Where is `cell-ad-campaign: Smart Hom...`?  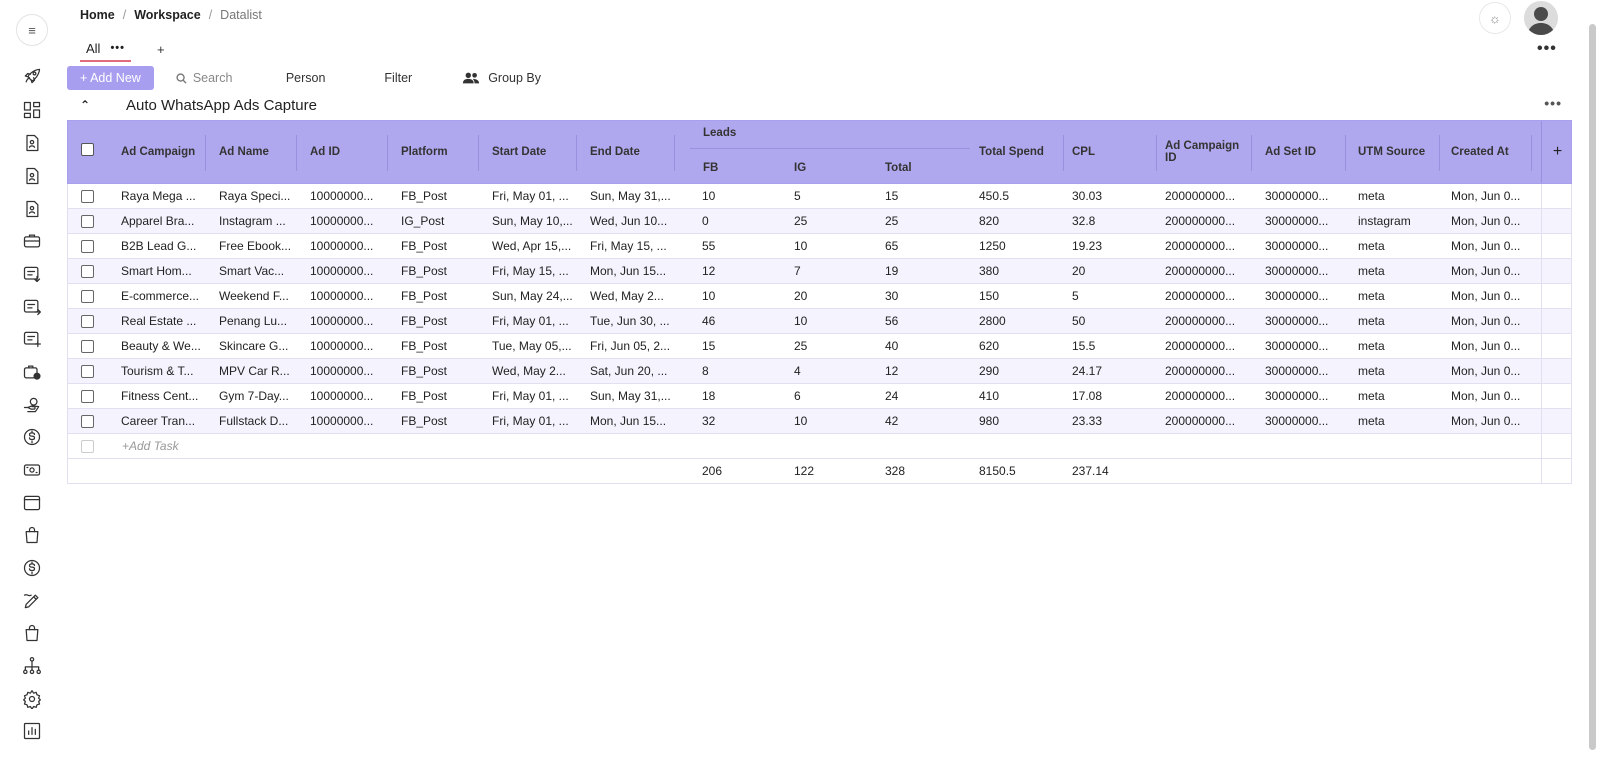
cell-ad-campaign: Smart Hom... is located at coordinates (156, 271).